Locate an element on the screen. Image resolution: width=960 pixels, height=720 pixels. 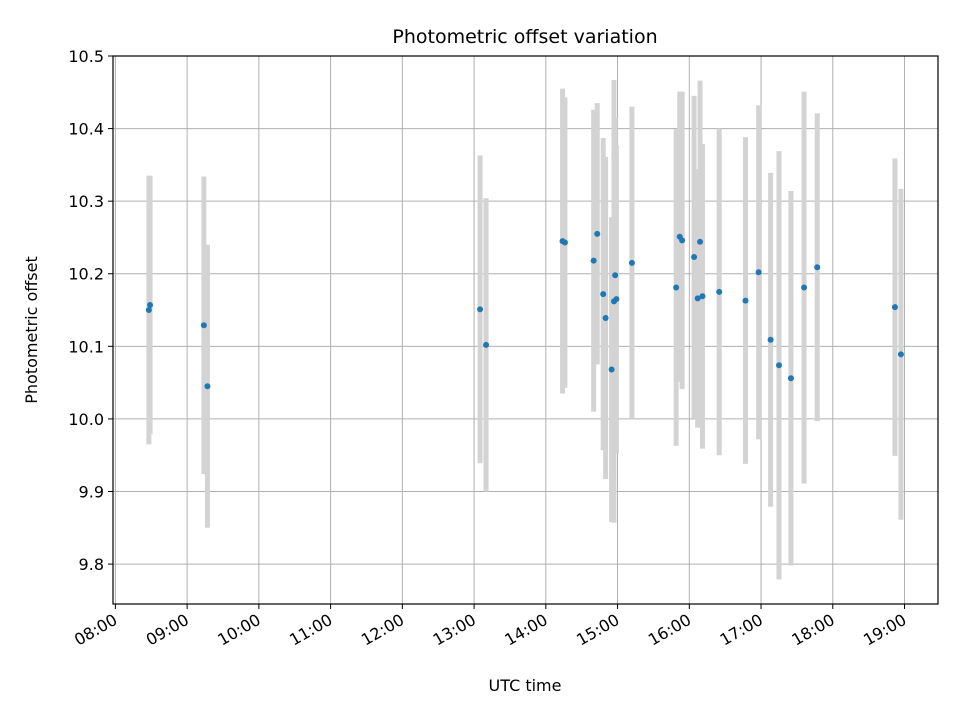
y-tick-label: 10.3 is located at coordinates (86, 201).